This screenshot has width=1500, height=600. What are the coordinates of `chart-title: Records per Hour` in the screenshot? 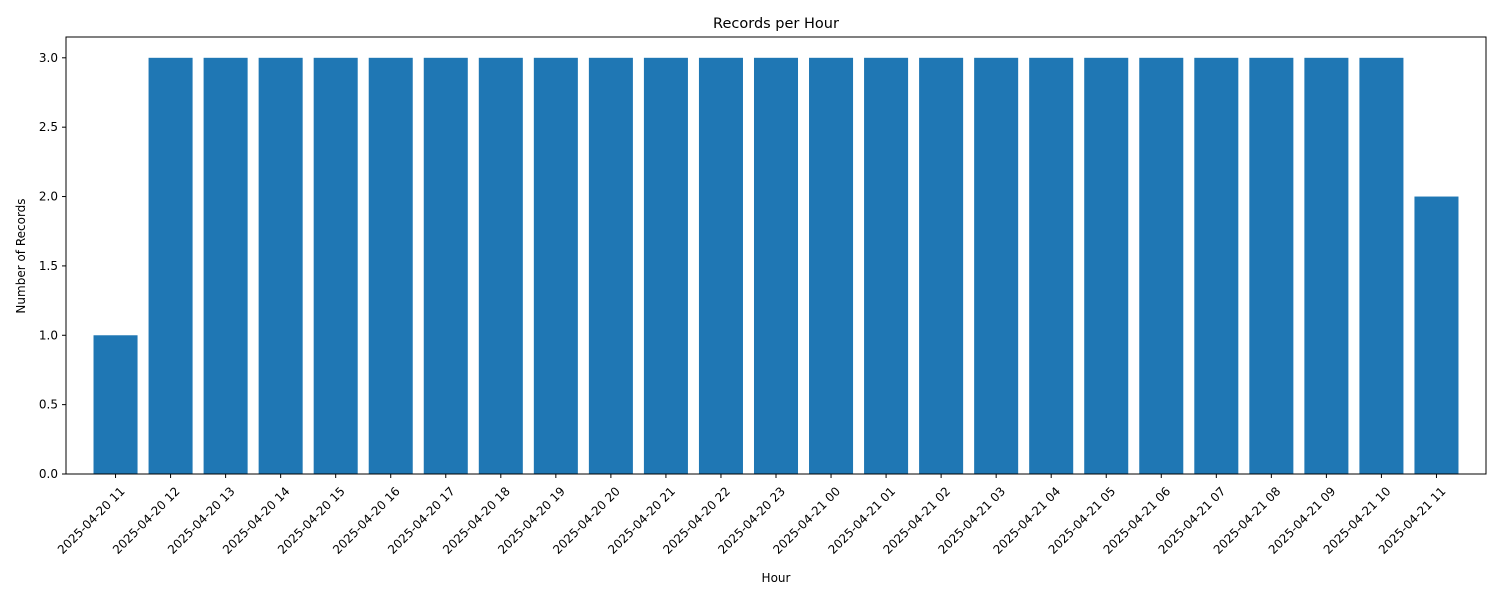 It's located at (776, 24).